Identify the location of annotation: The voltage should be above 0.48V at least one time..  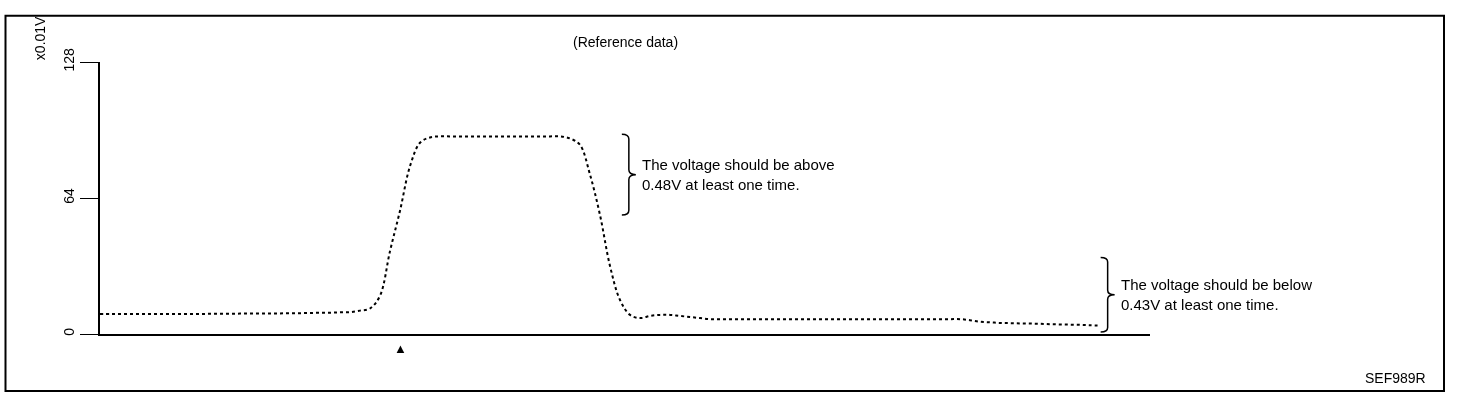
(738, 174).